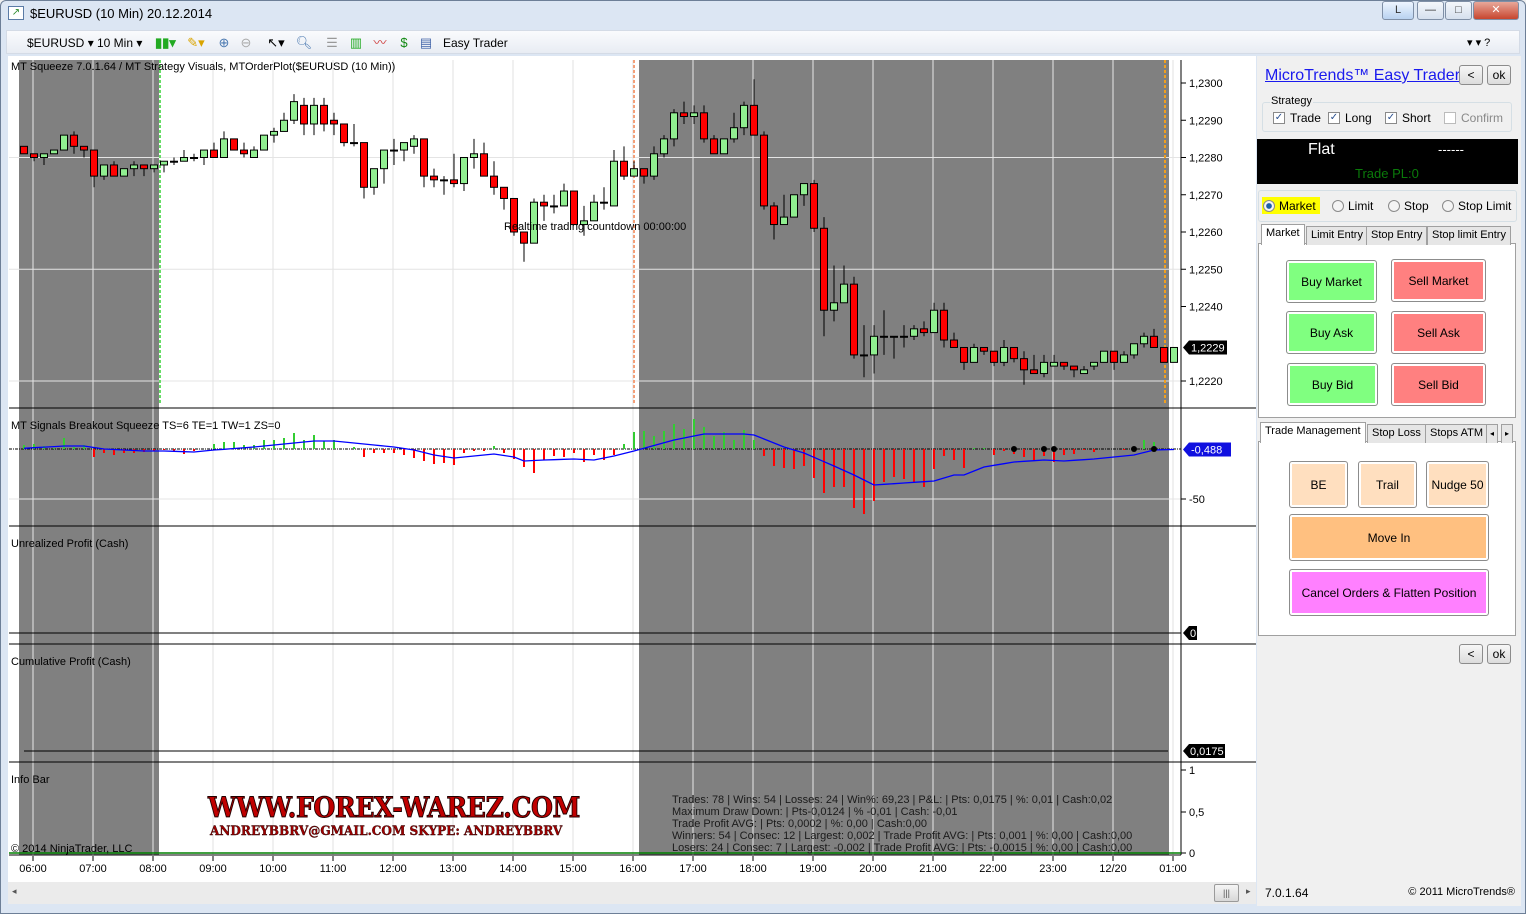 The image size is (1526, 914). Describe the element at coordinates (1331, 281) in the screenshot. I see `buy-market-button: Buy Market` at that location.